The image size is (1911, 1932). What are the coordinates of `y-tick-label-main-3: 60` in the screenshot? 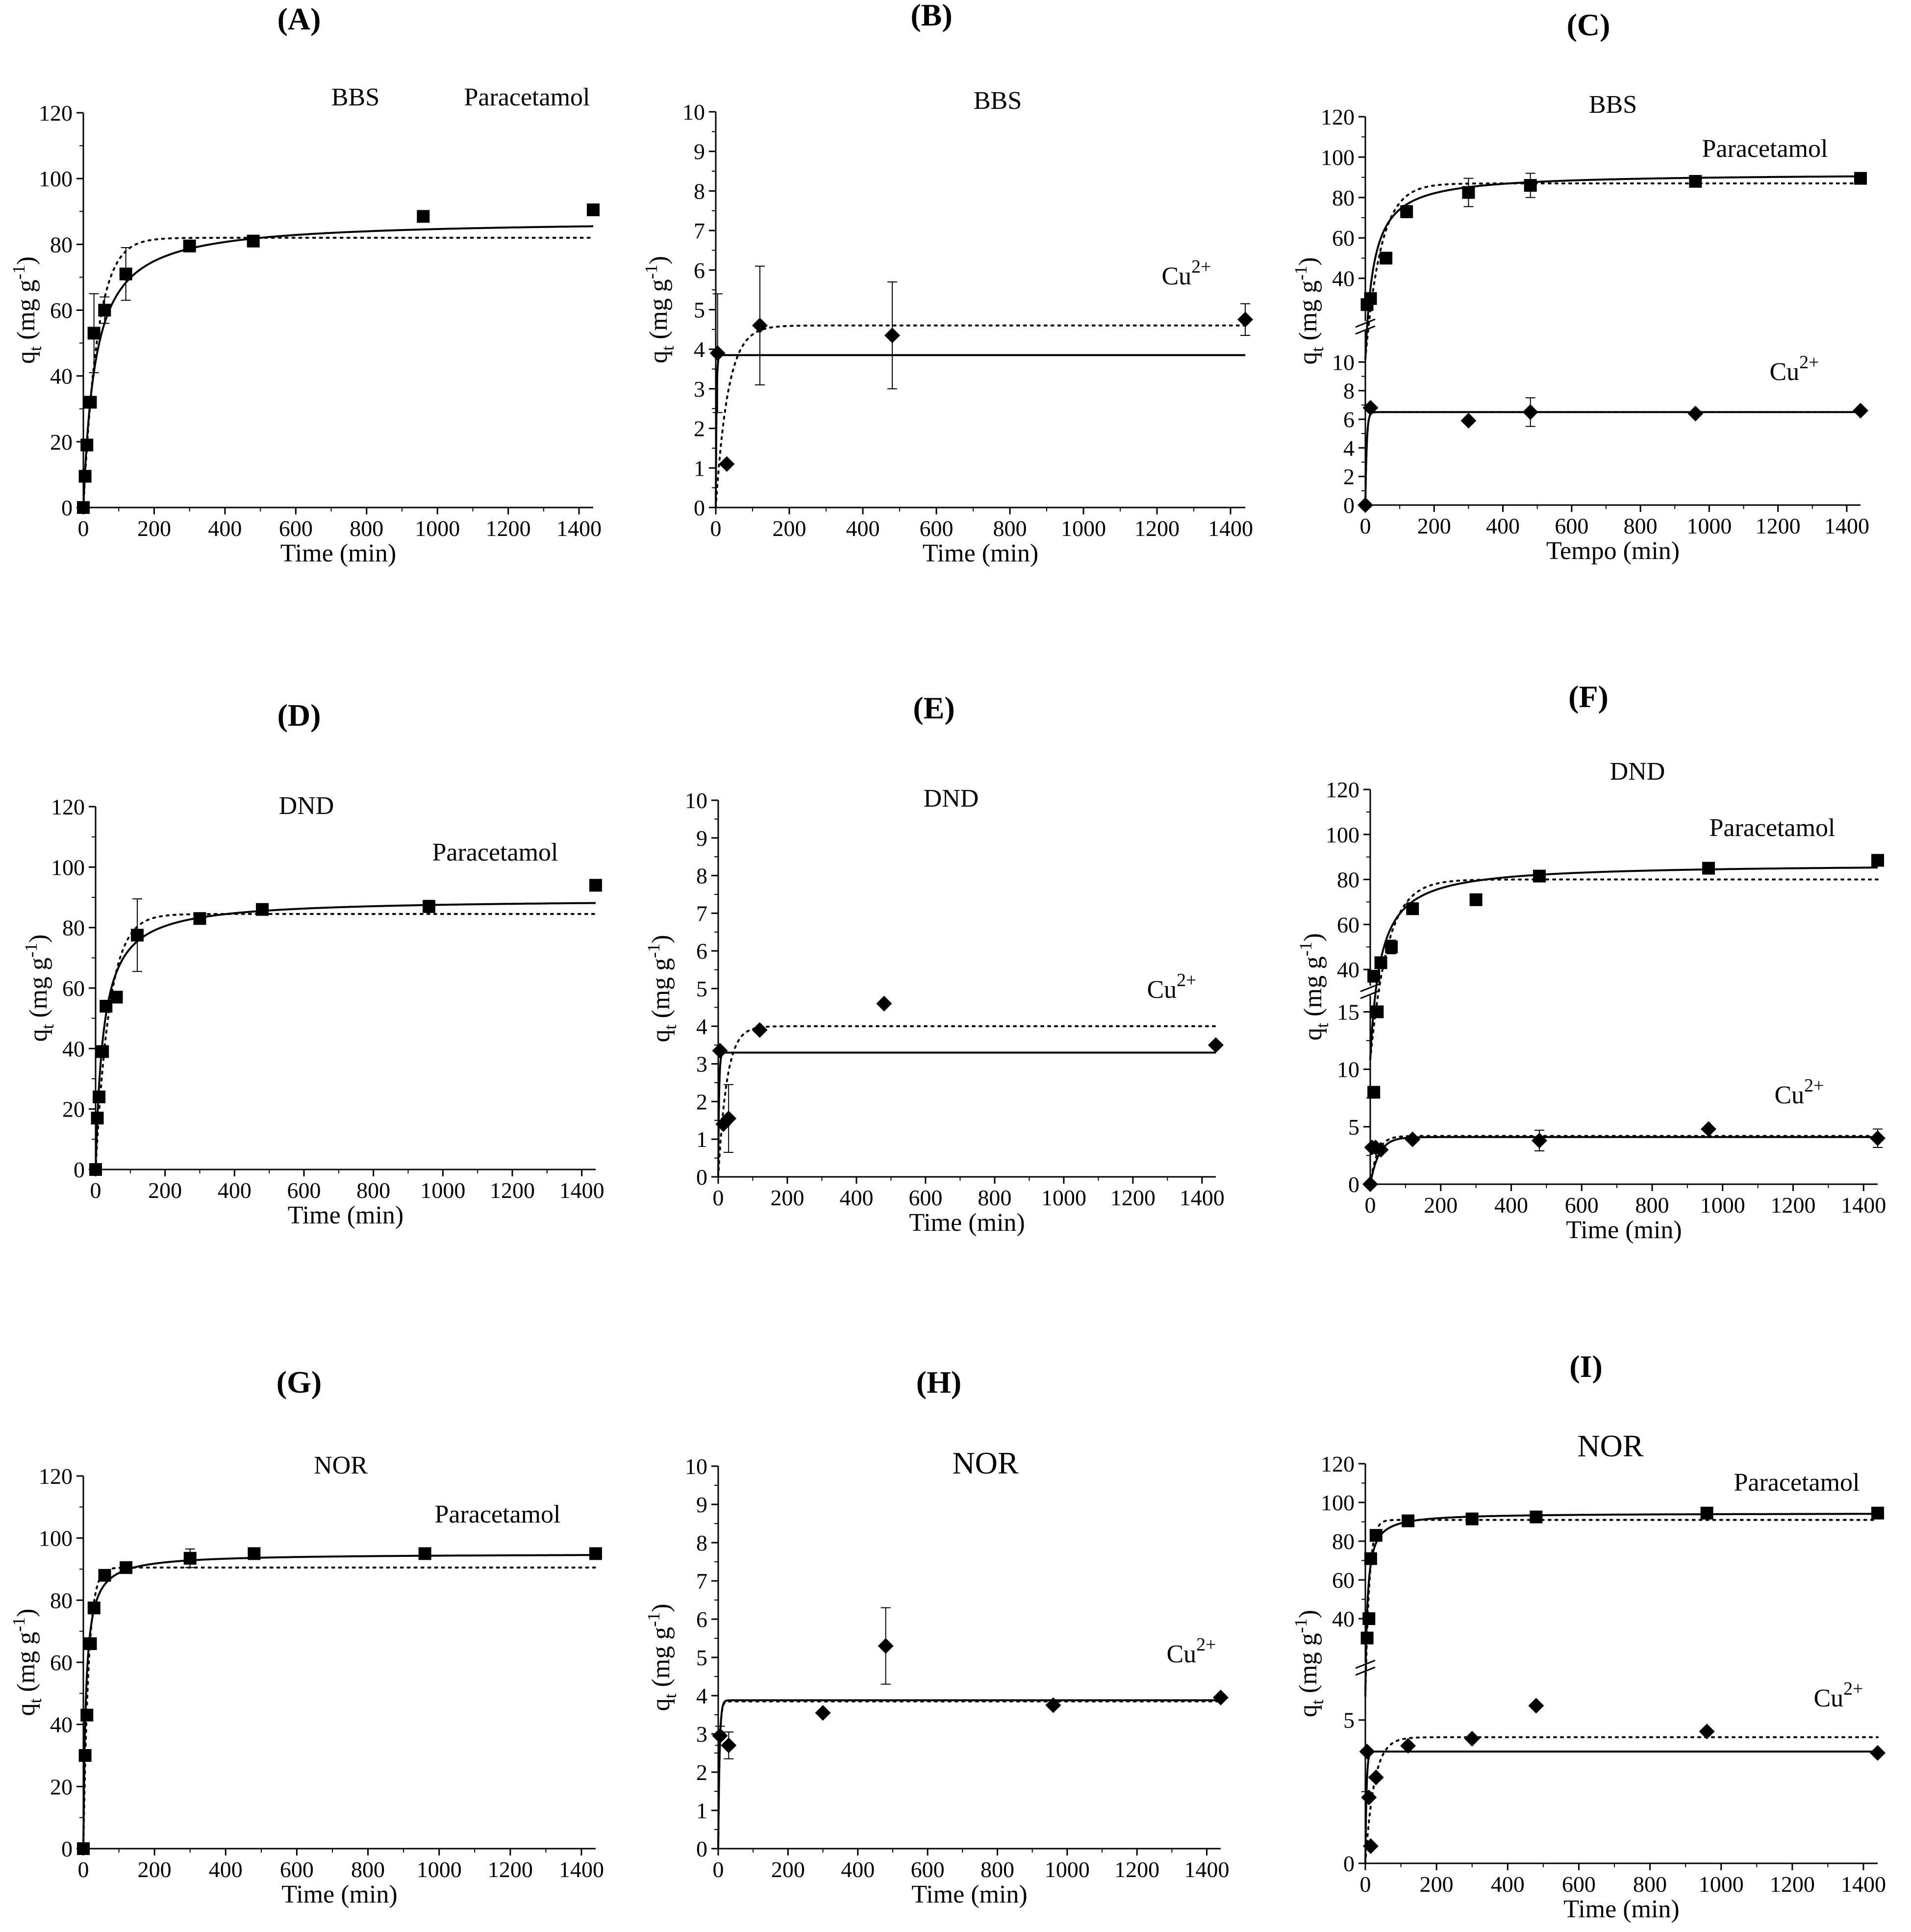 It's located at (61, 311).